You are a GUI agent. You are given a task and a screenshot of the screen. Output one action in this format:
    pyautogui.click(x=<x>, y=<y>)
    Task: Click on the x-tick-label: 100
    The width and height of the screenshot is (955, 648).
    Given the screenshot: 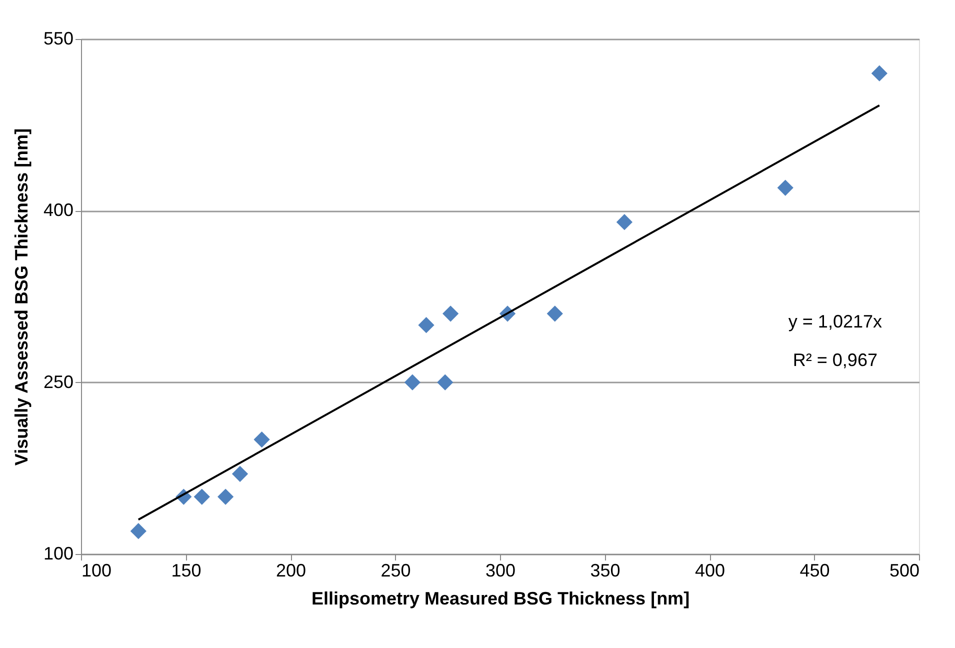 What is the action you would take?
    pyautogui.click(x=97, y=570)
    